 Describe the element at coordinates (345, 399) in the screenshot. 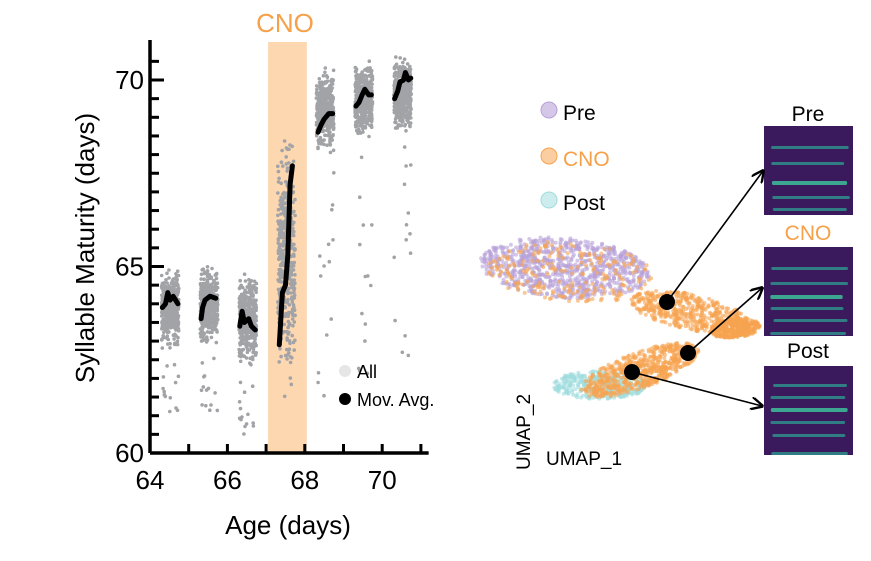

I see `legend-marker-mov-avg` at that location.